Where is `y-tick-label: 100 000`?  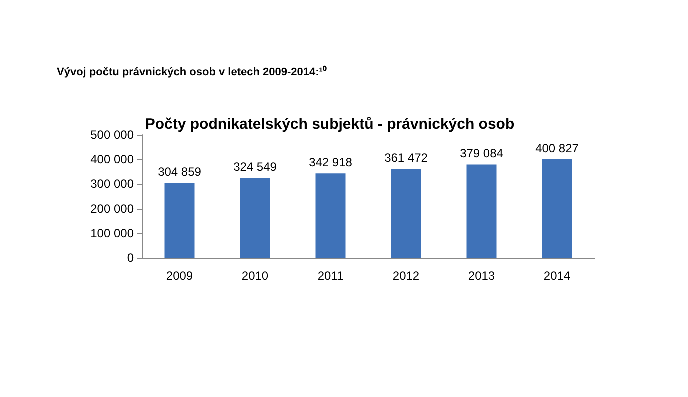 y-tick-label: 100 000 is located at coordinates (112, 233).